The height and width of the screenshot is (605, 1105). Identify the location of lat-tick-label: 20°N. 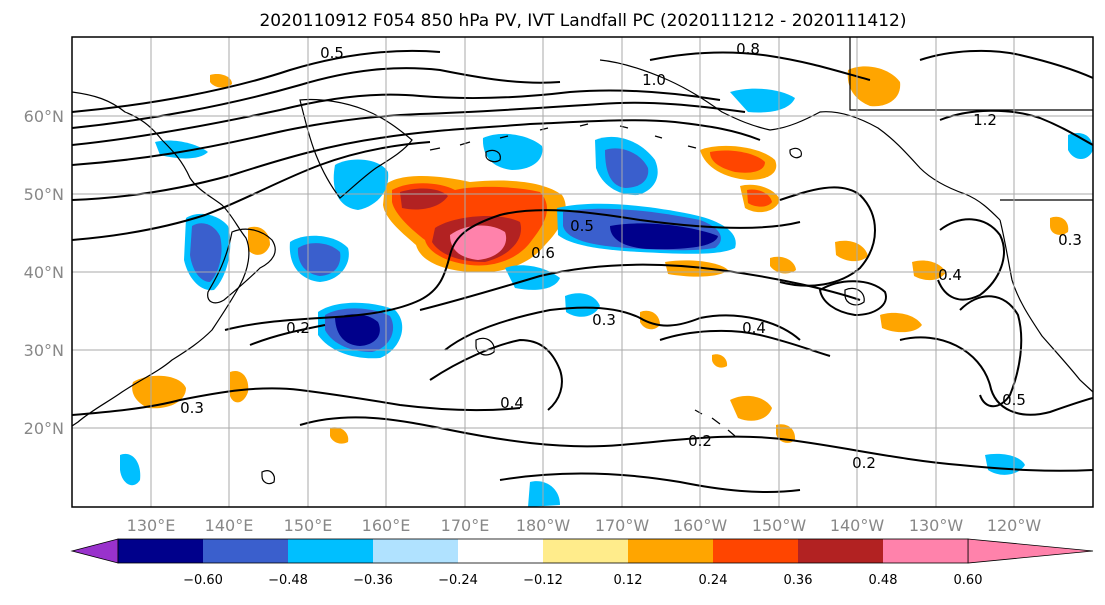
(44, 428).